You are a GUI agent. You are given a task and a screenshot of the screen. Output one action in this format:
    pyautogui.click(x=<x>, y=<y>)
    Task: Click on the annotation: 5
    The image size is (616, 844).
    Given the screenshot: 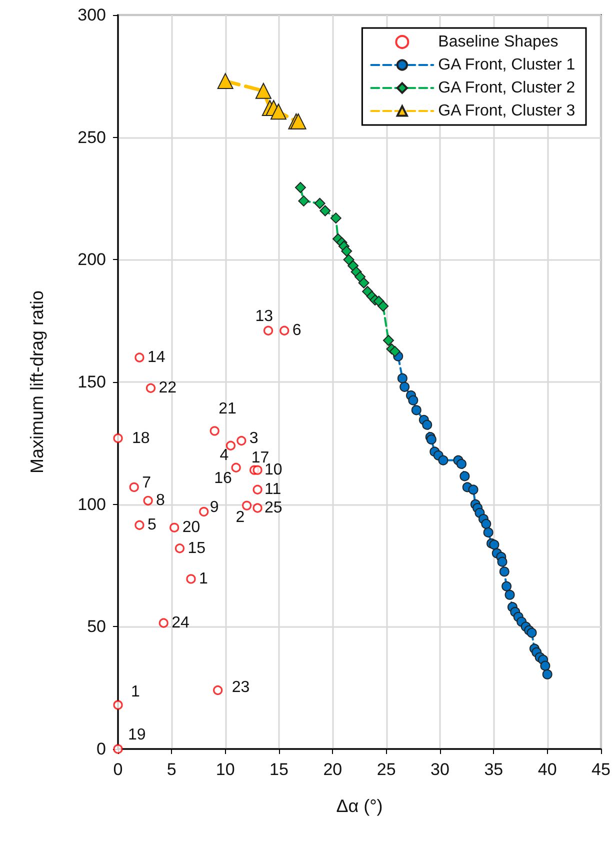 What is the action you would take?
    pyautogui.click(x=151, y=525)
    